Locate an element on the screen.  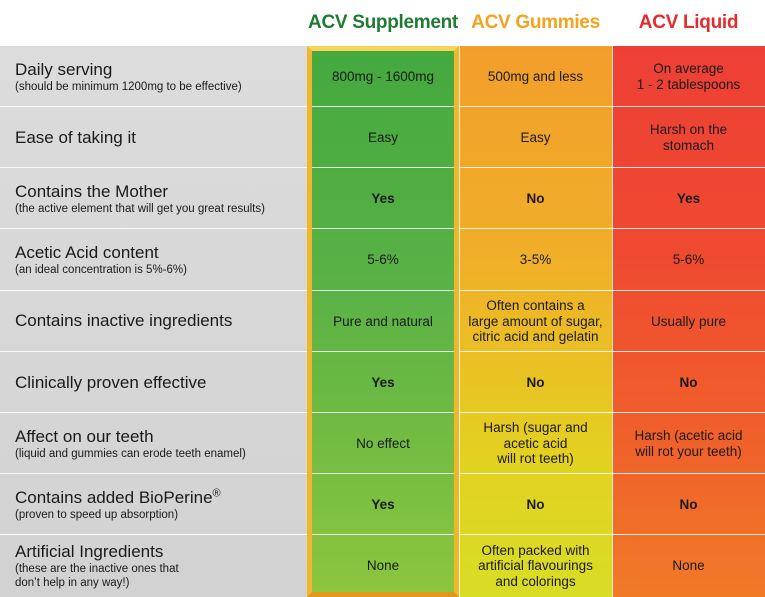
header-acv-supplement: ACV Supplement is located at coordinates (383, 22).